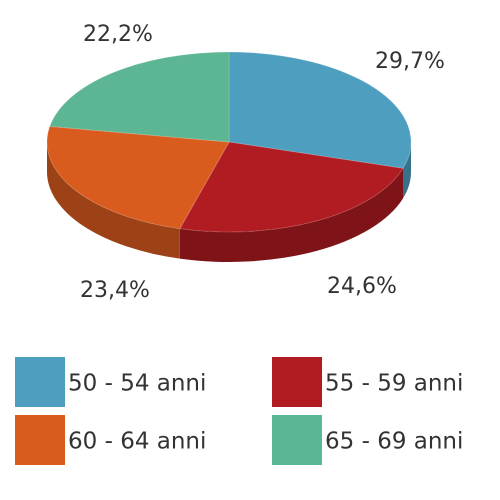 The image size is (500, 500). What do you see at coordinates (394, 384) in the screenshot?
I see `legend-label: 55 - 59 anni` at bounding box center [394, 384].